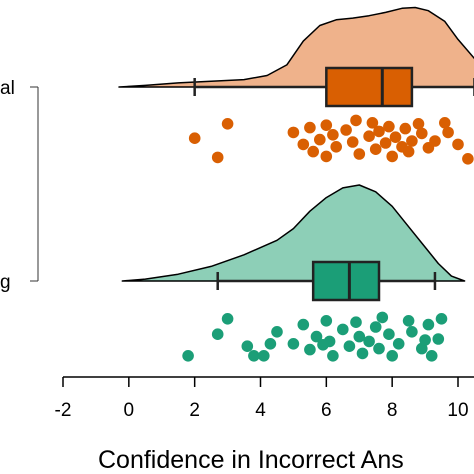  Describe the element at coordinates (326, 410) in the screenshot. I see `x-tick-label: 6` at that location.